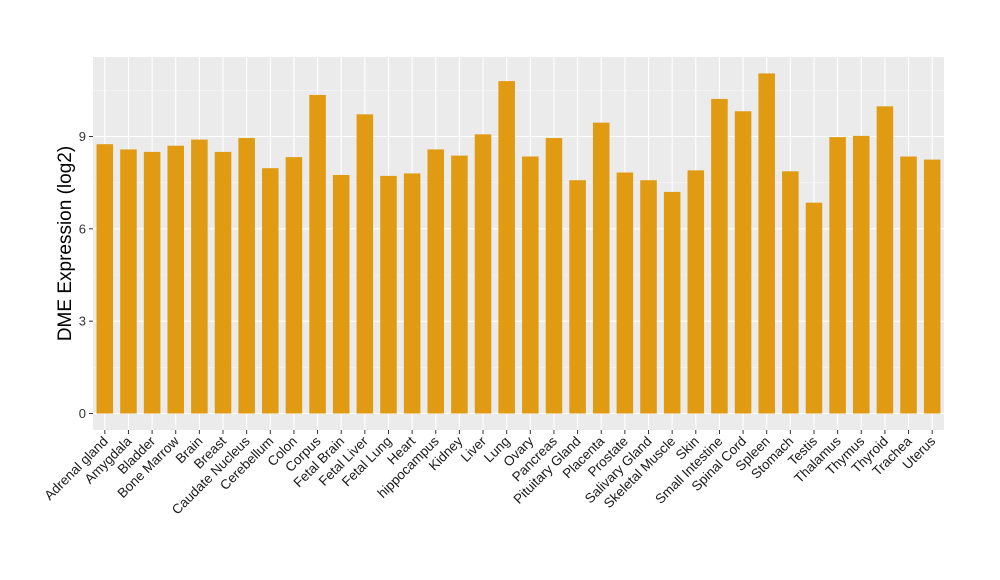 The image size is (1000, 580). I want to click on y-tick-label: 9, so click(82, 136).